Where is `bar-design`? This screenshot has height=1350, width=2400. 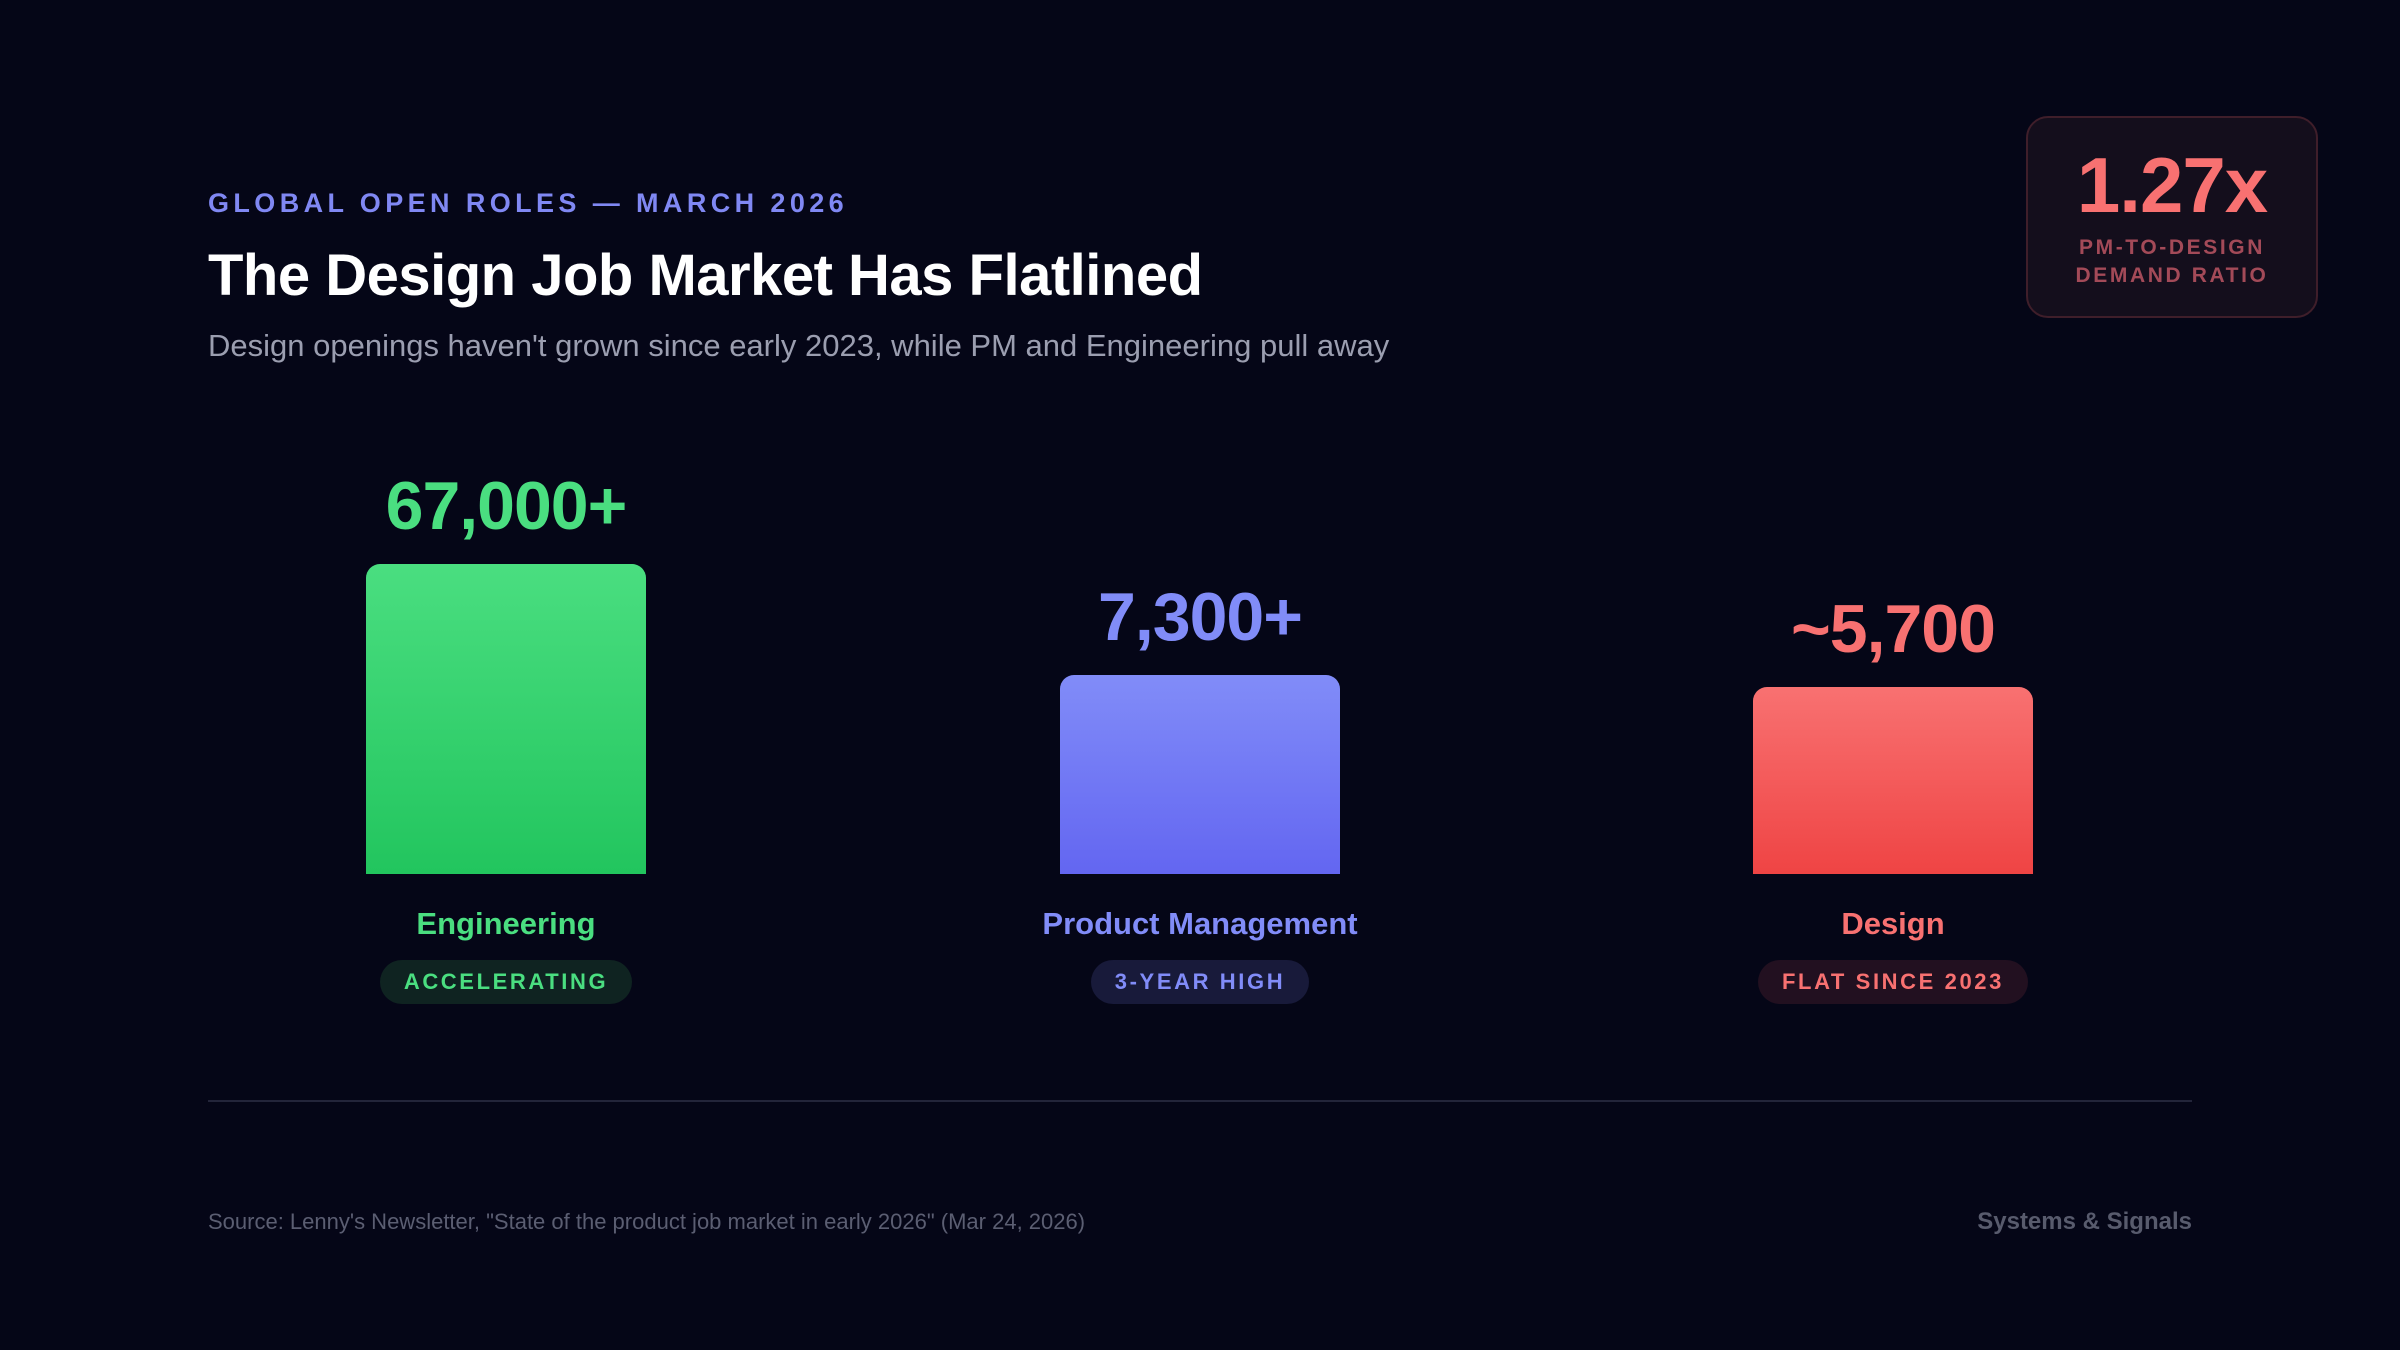 bar-design is located at coordinates (1893, 780).